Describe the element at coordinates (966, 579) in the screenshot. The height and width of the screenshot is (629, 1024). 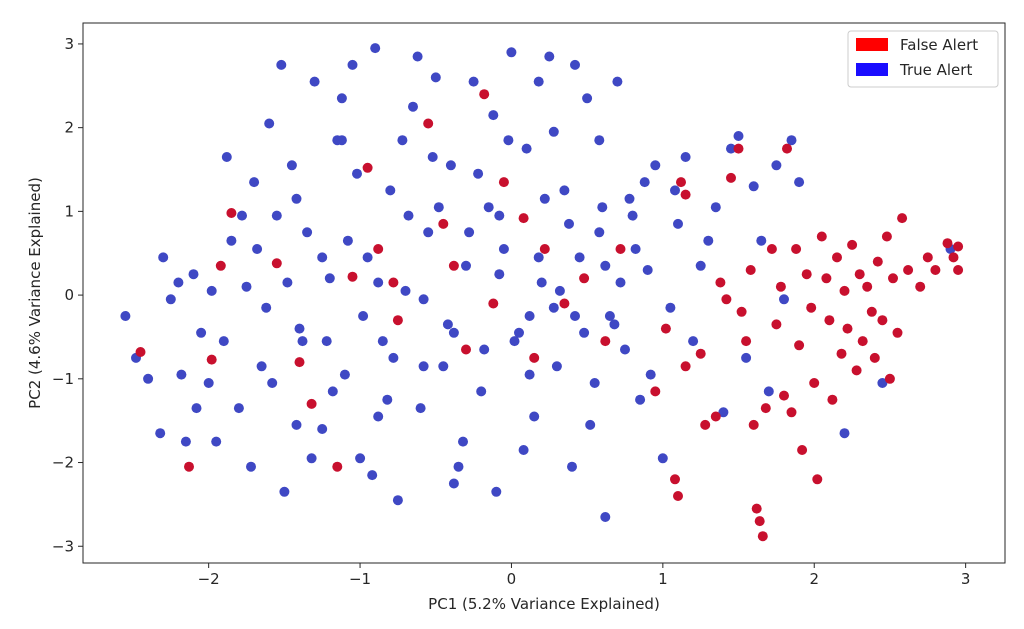
I see `x-tick-label: 3` at that location.